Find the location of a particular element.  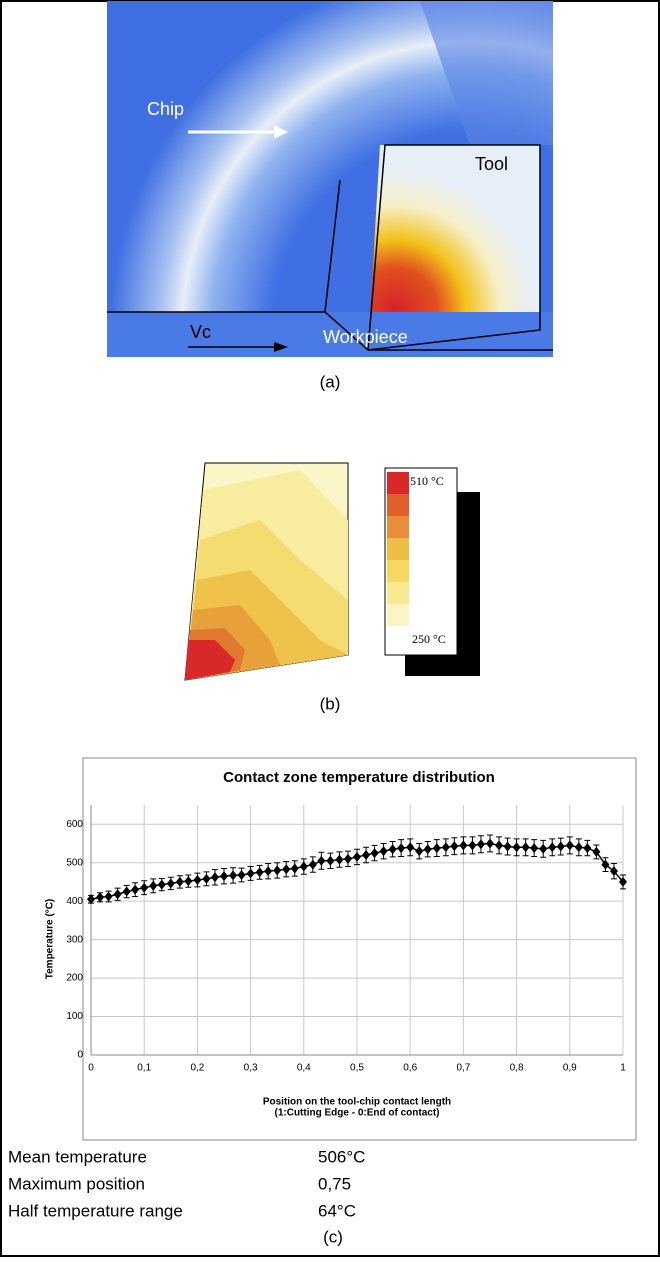

label-tool: Tool is located at coordinates (491, 164).